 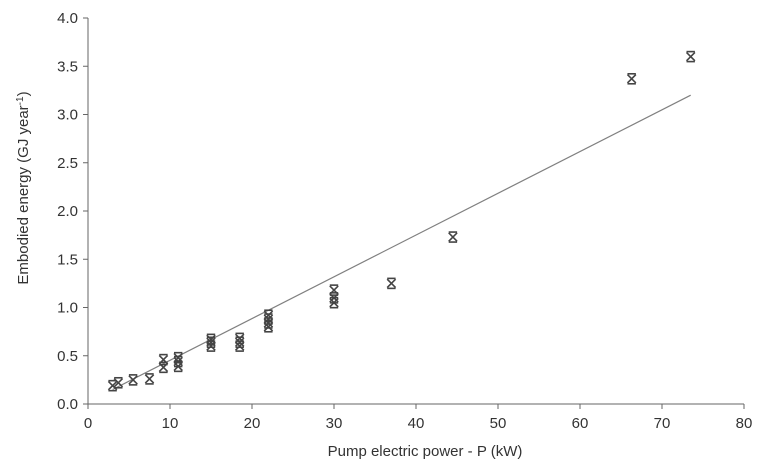 I want to click on y-tick-label: 3.5, so click(x=67, y=66).